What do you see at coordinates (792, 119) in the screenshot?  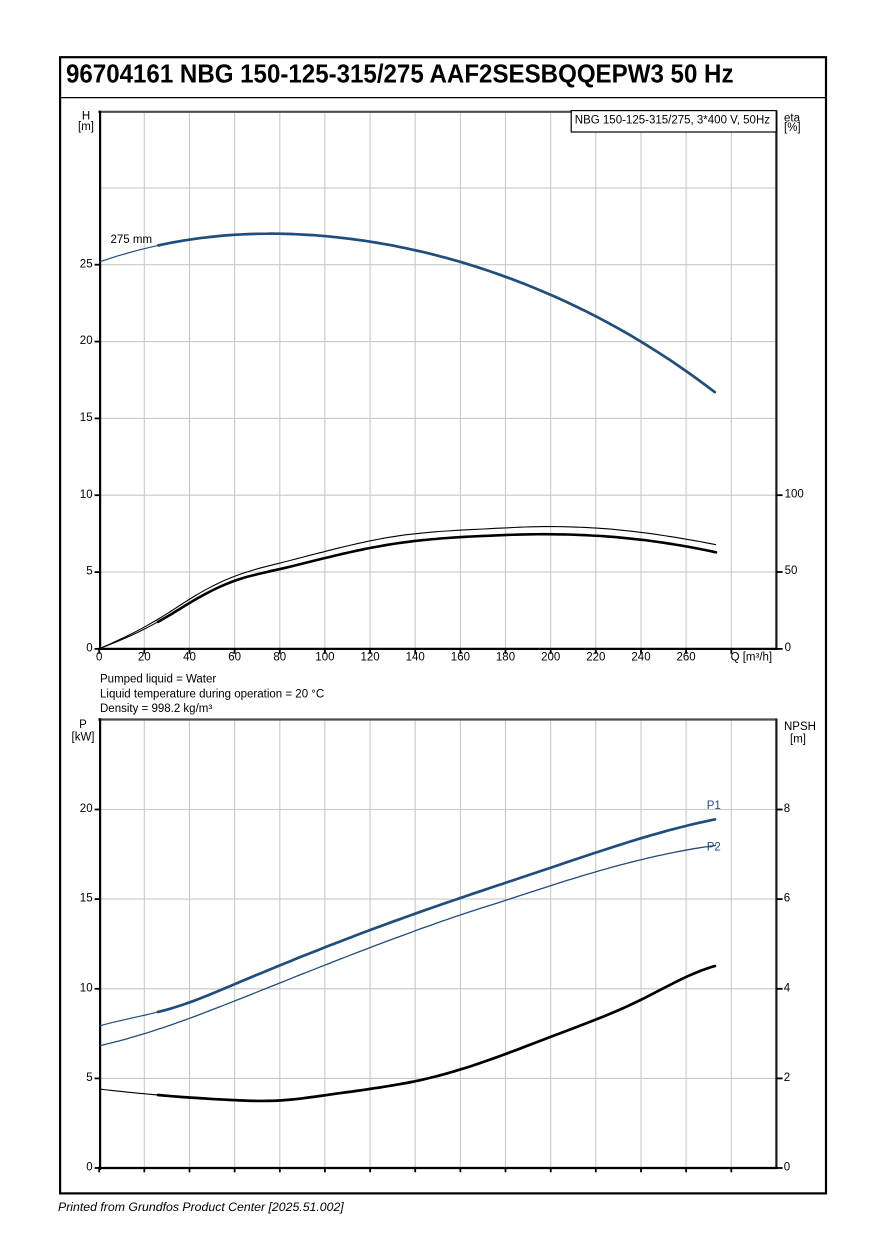 I see `svg-text: eta` at bounding box center [792, 119].